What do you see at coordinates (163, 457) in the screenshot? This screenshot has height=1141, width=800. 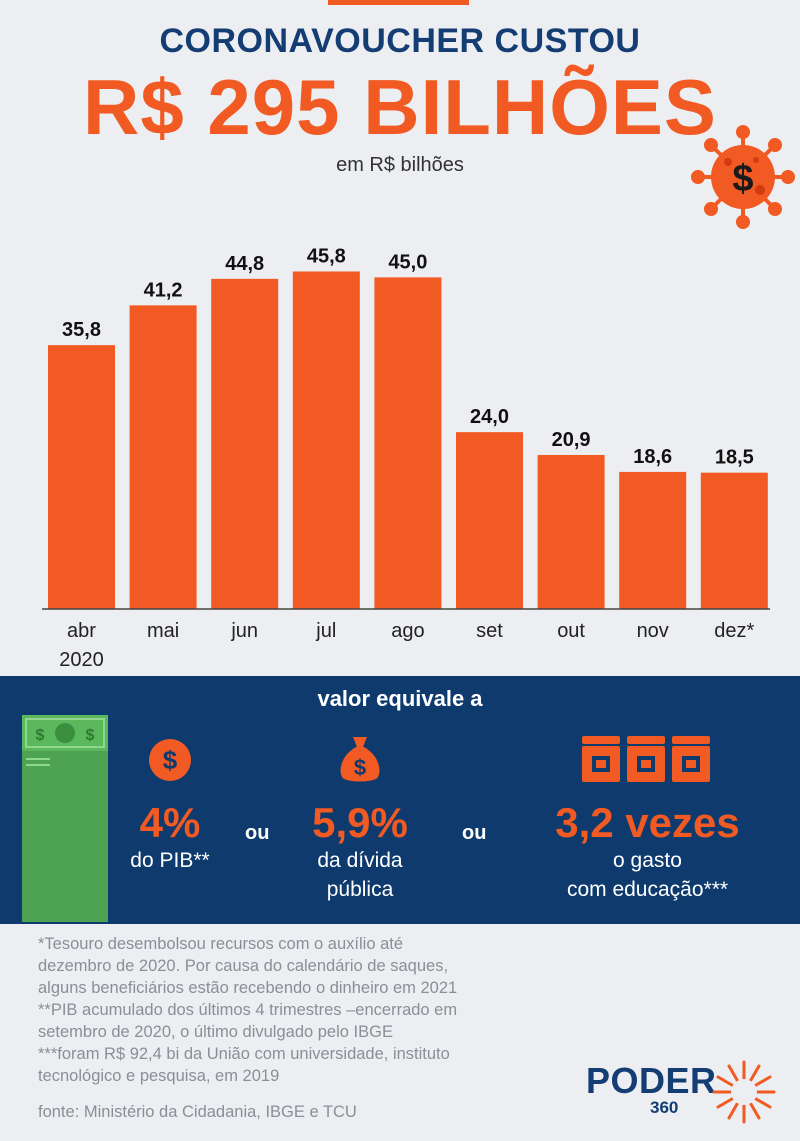 I see `bar-mai` at bounding box center [163, 457].